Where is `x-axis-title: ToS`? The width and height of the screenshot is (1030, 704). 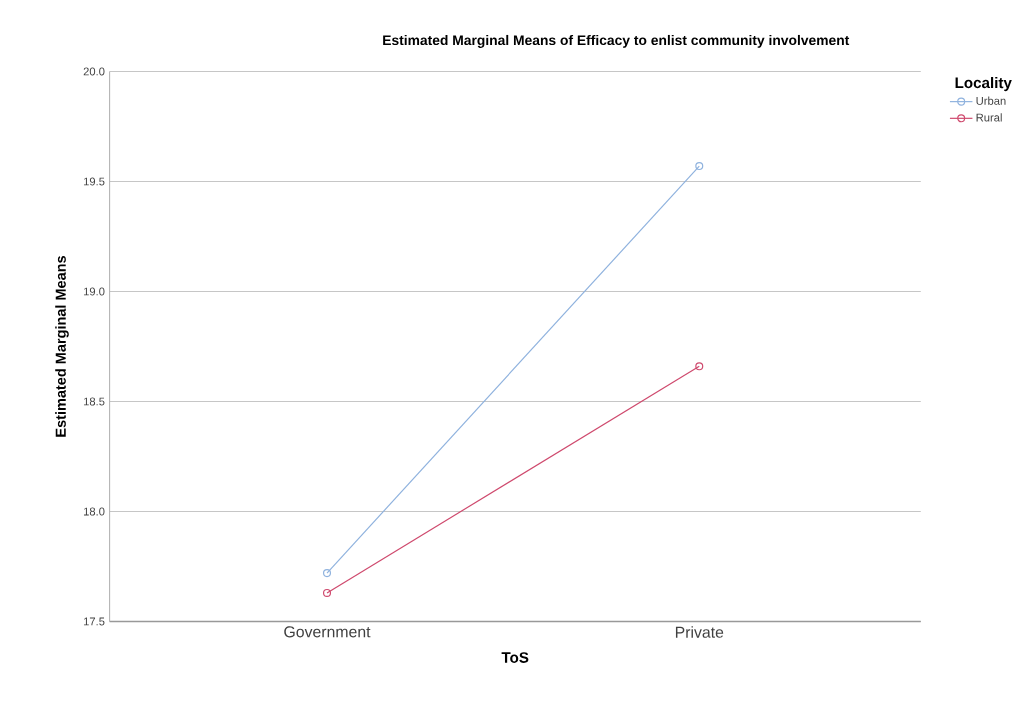 x-axis-title: ToS is located at coordinates (515, 657).